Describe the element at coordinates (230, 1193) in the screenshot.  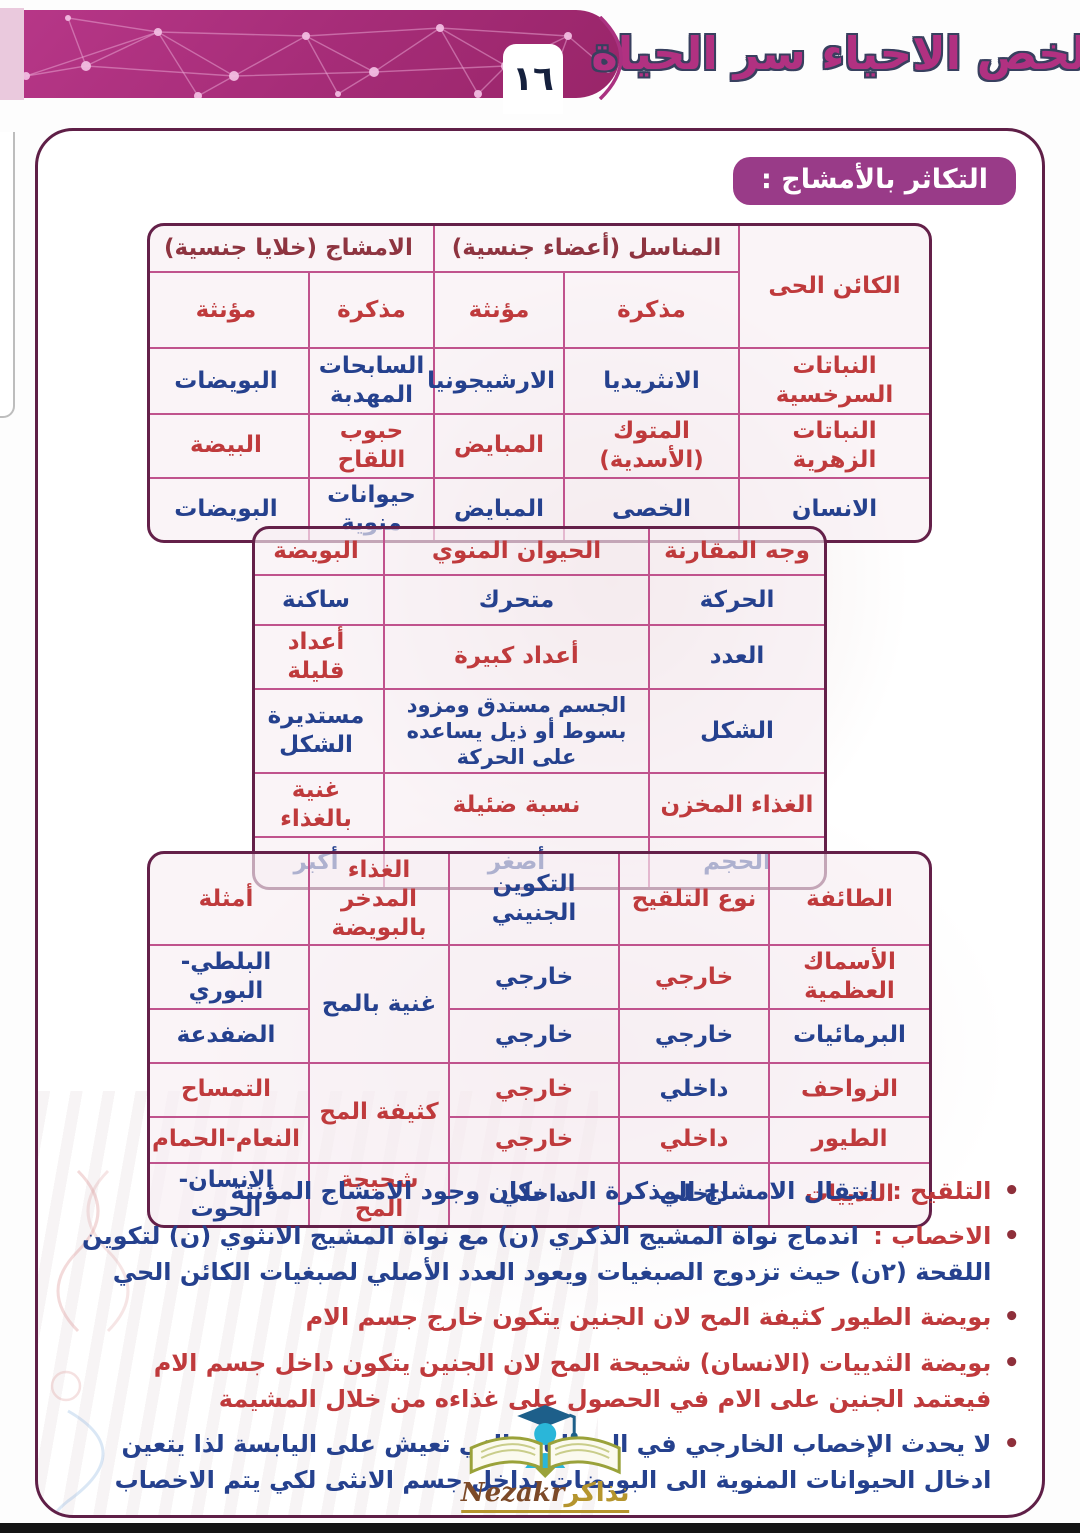
I see `table-cell: الانسان-الحوت` at that location.